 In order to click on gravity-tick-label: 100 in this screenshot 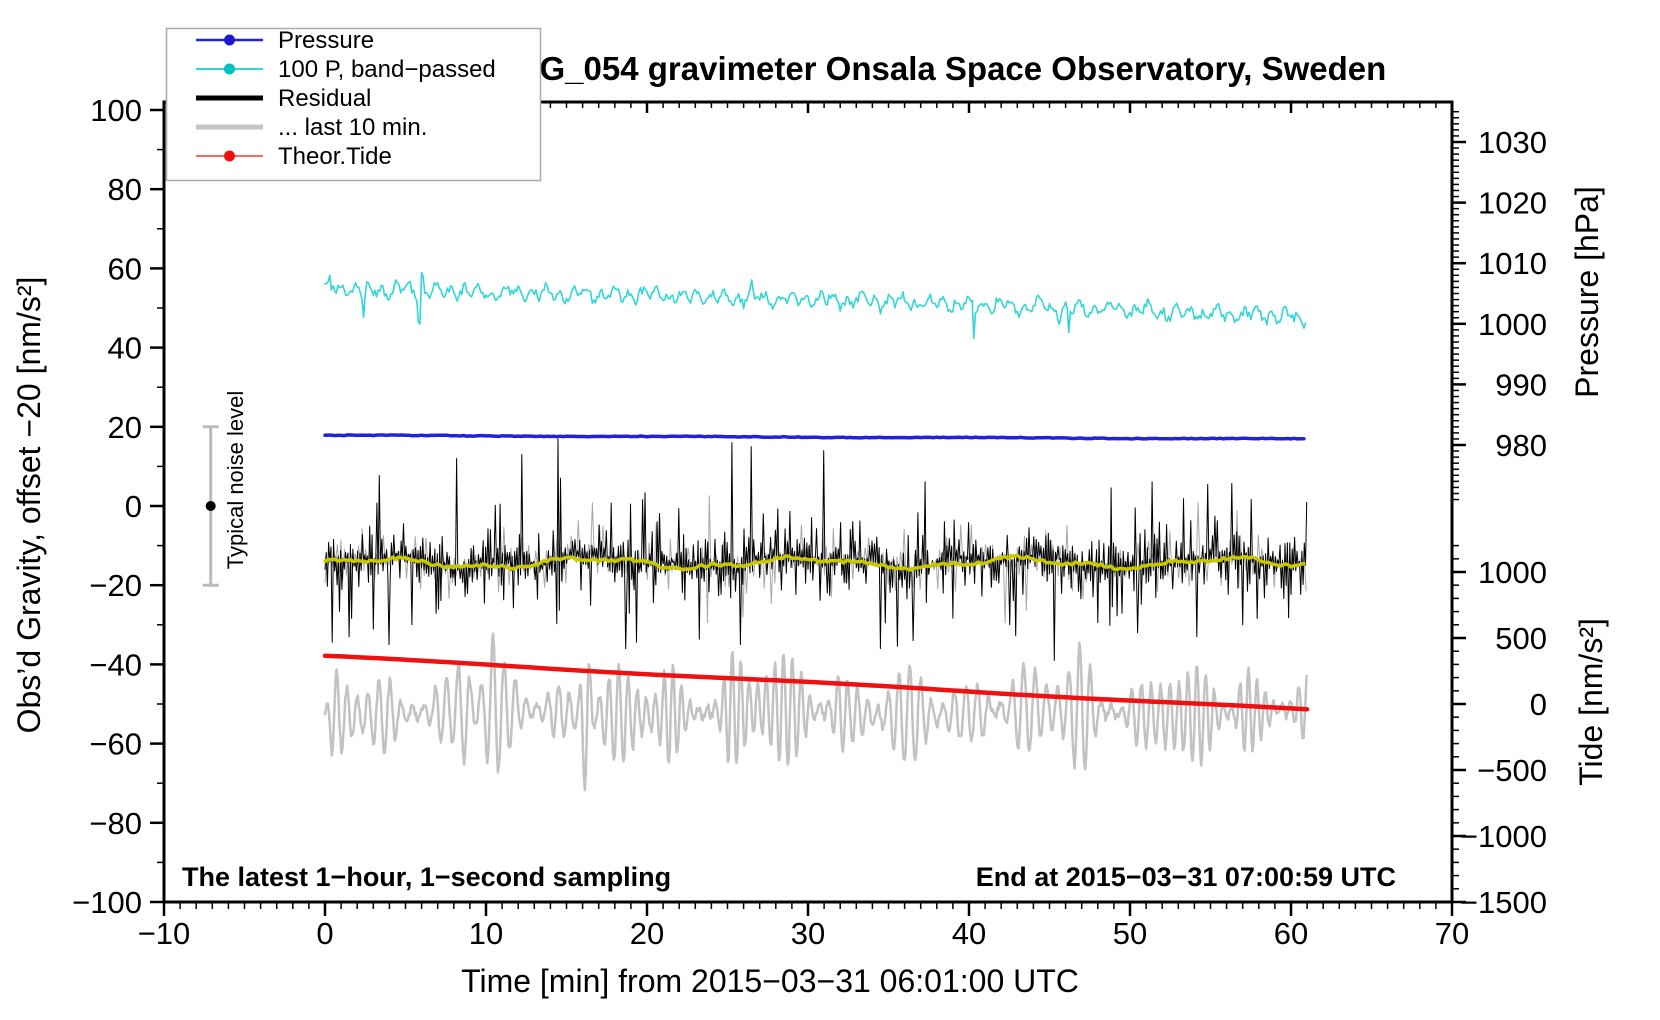, I will do `click(116, 110)`.